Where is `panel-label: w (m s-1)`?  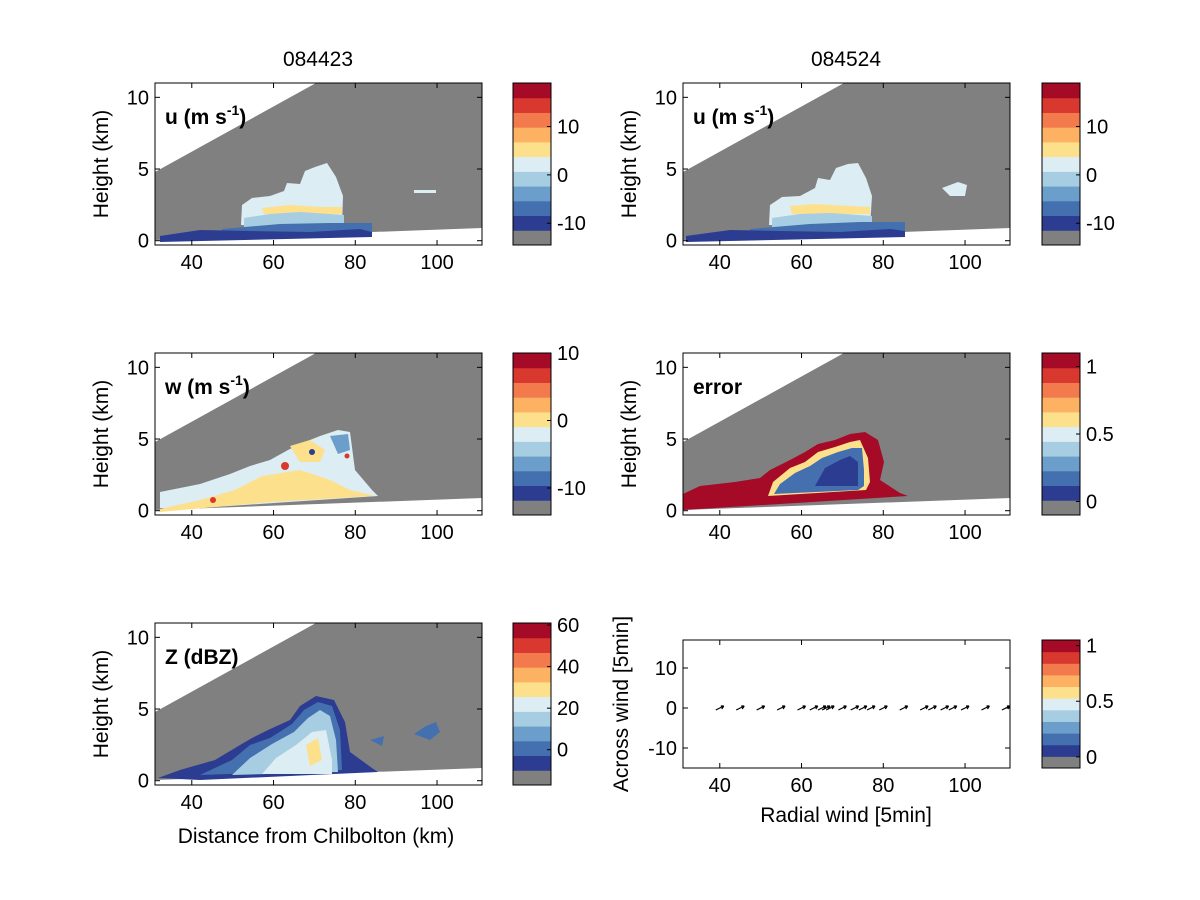 panel-label: w (m s-1) is located at coordinates (207, 385).